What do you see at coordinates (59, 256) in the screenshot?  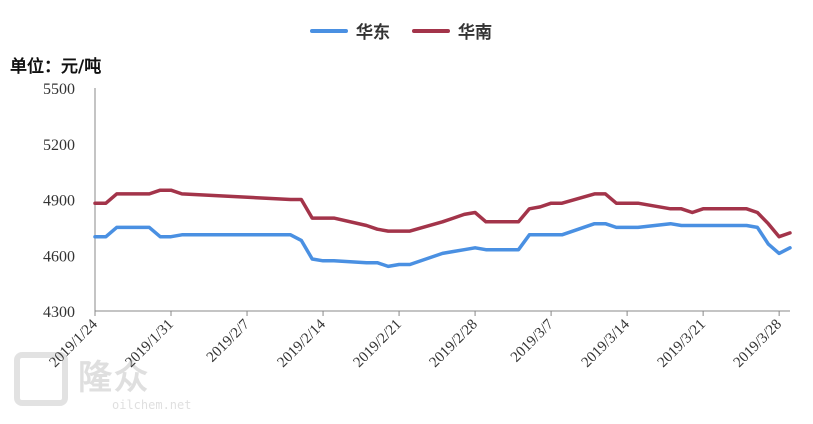 I see `y-tick-label: 4600` at bounding box center [59, 256].